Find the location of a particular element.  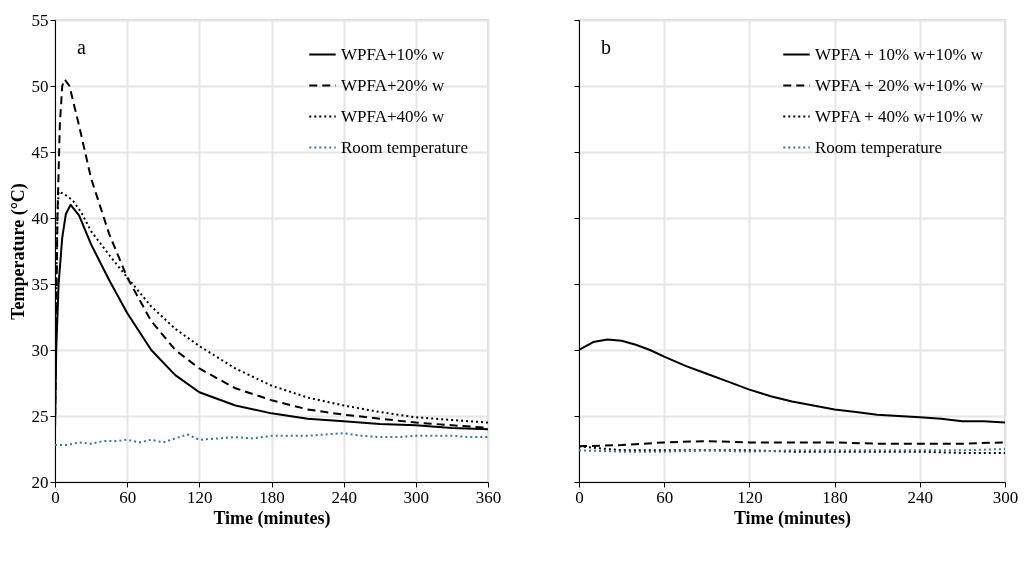

y-tick-label: 55 is located at coordinates (40, 20).